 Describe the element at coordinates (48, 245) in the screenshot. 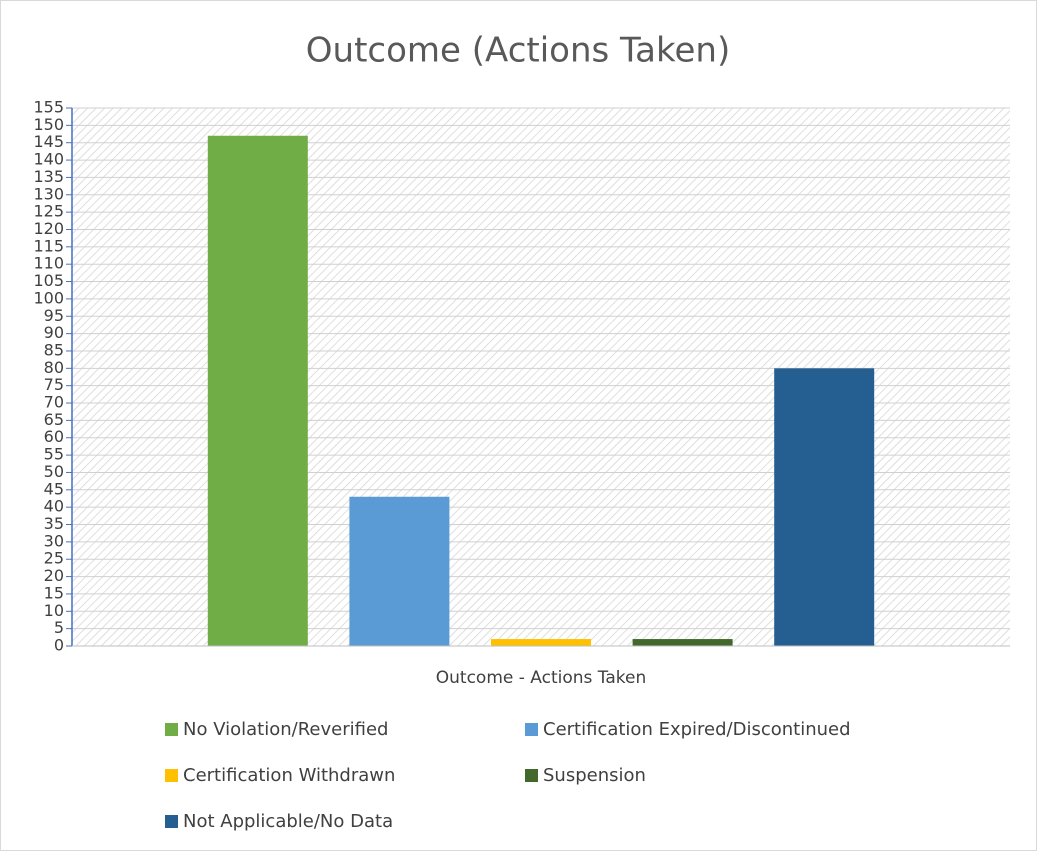

I see `y-tick-label: 115` at that location.